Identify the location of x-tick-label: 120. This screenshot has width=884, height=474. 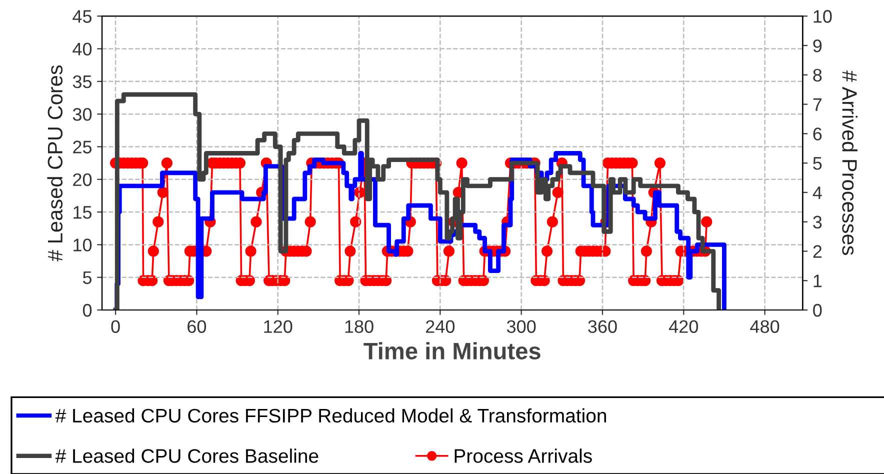
(278, 326).